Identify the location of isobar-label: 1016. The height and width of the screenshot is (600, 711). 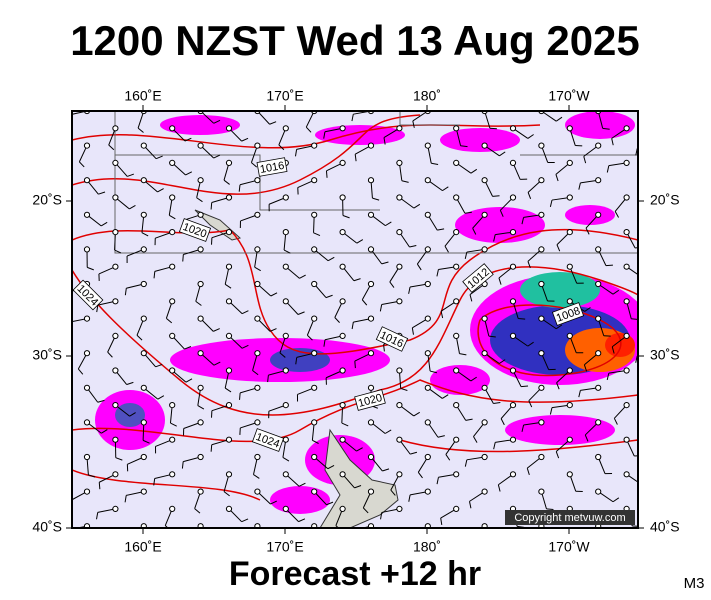
(272, 167).